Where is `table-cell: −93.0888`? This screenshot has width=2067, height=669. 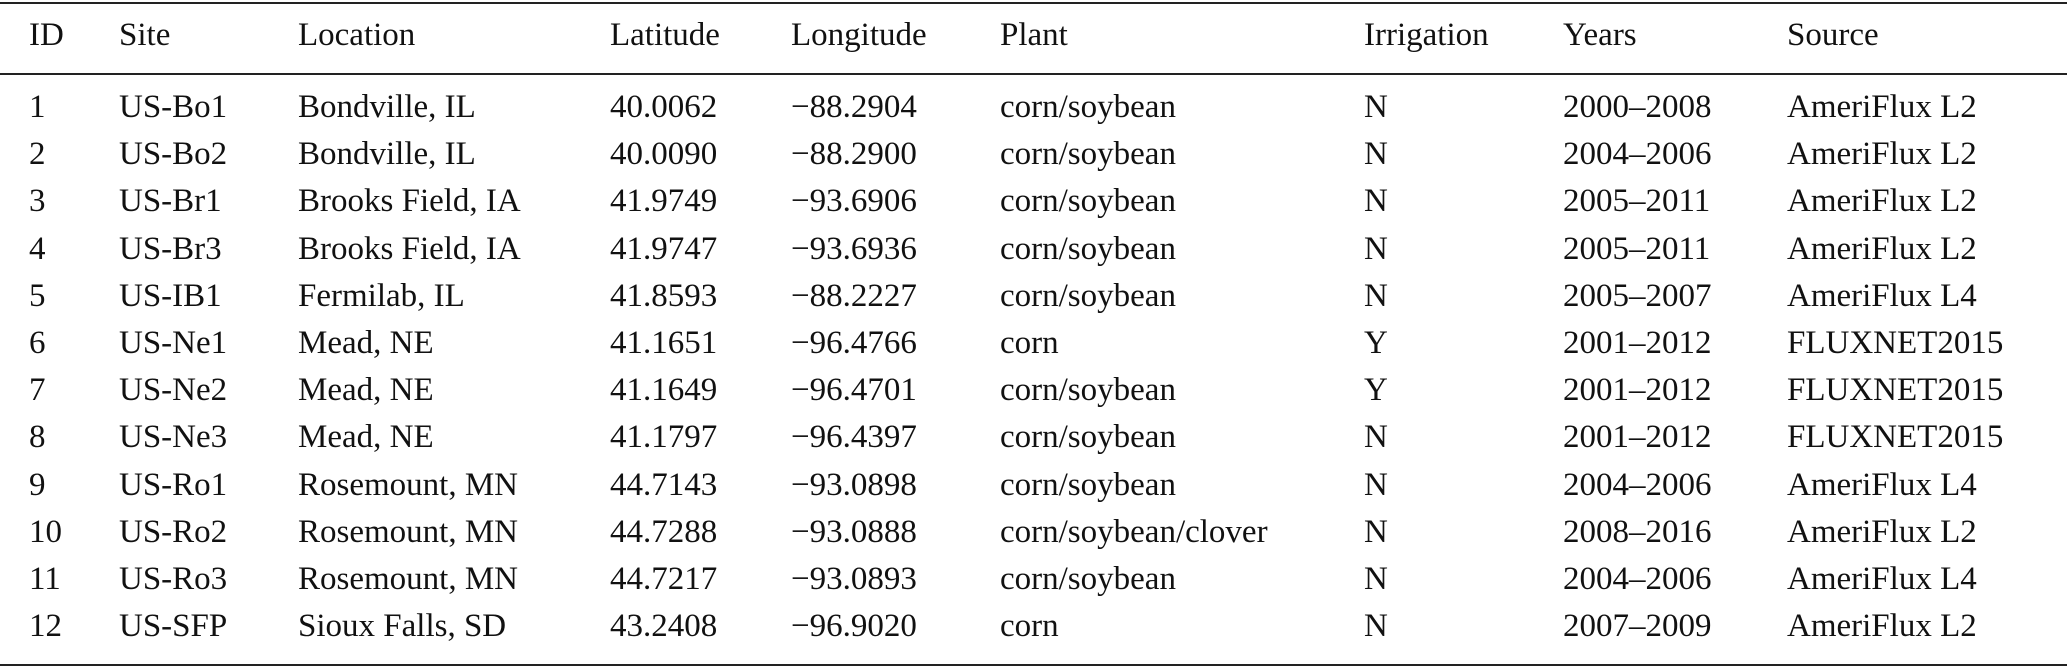 table-cell: −93.0888 is located at coordinates (854, 531).